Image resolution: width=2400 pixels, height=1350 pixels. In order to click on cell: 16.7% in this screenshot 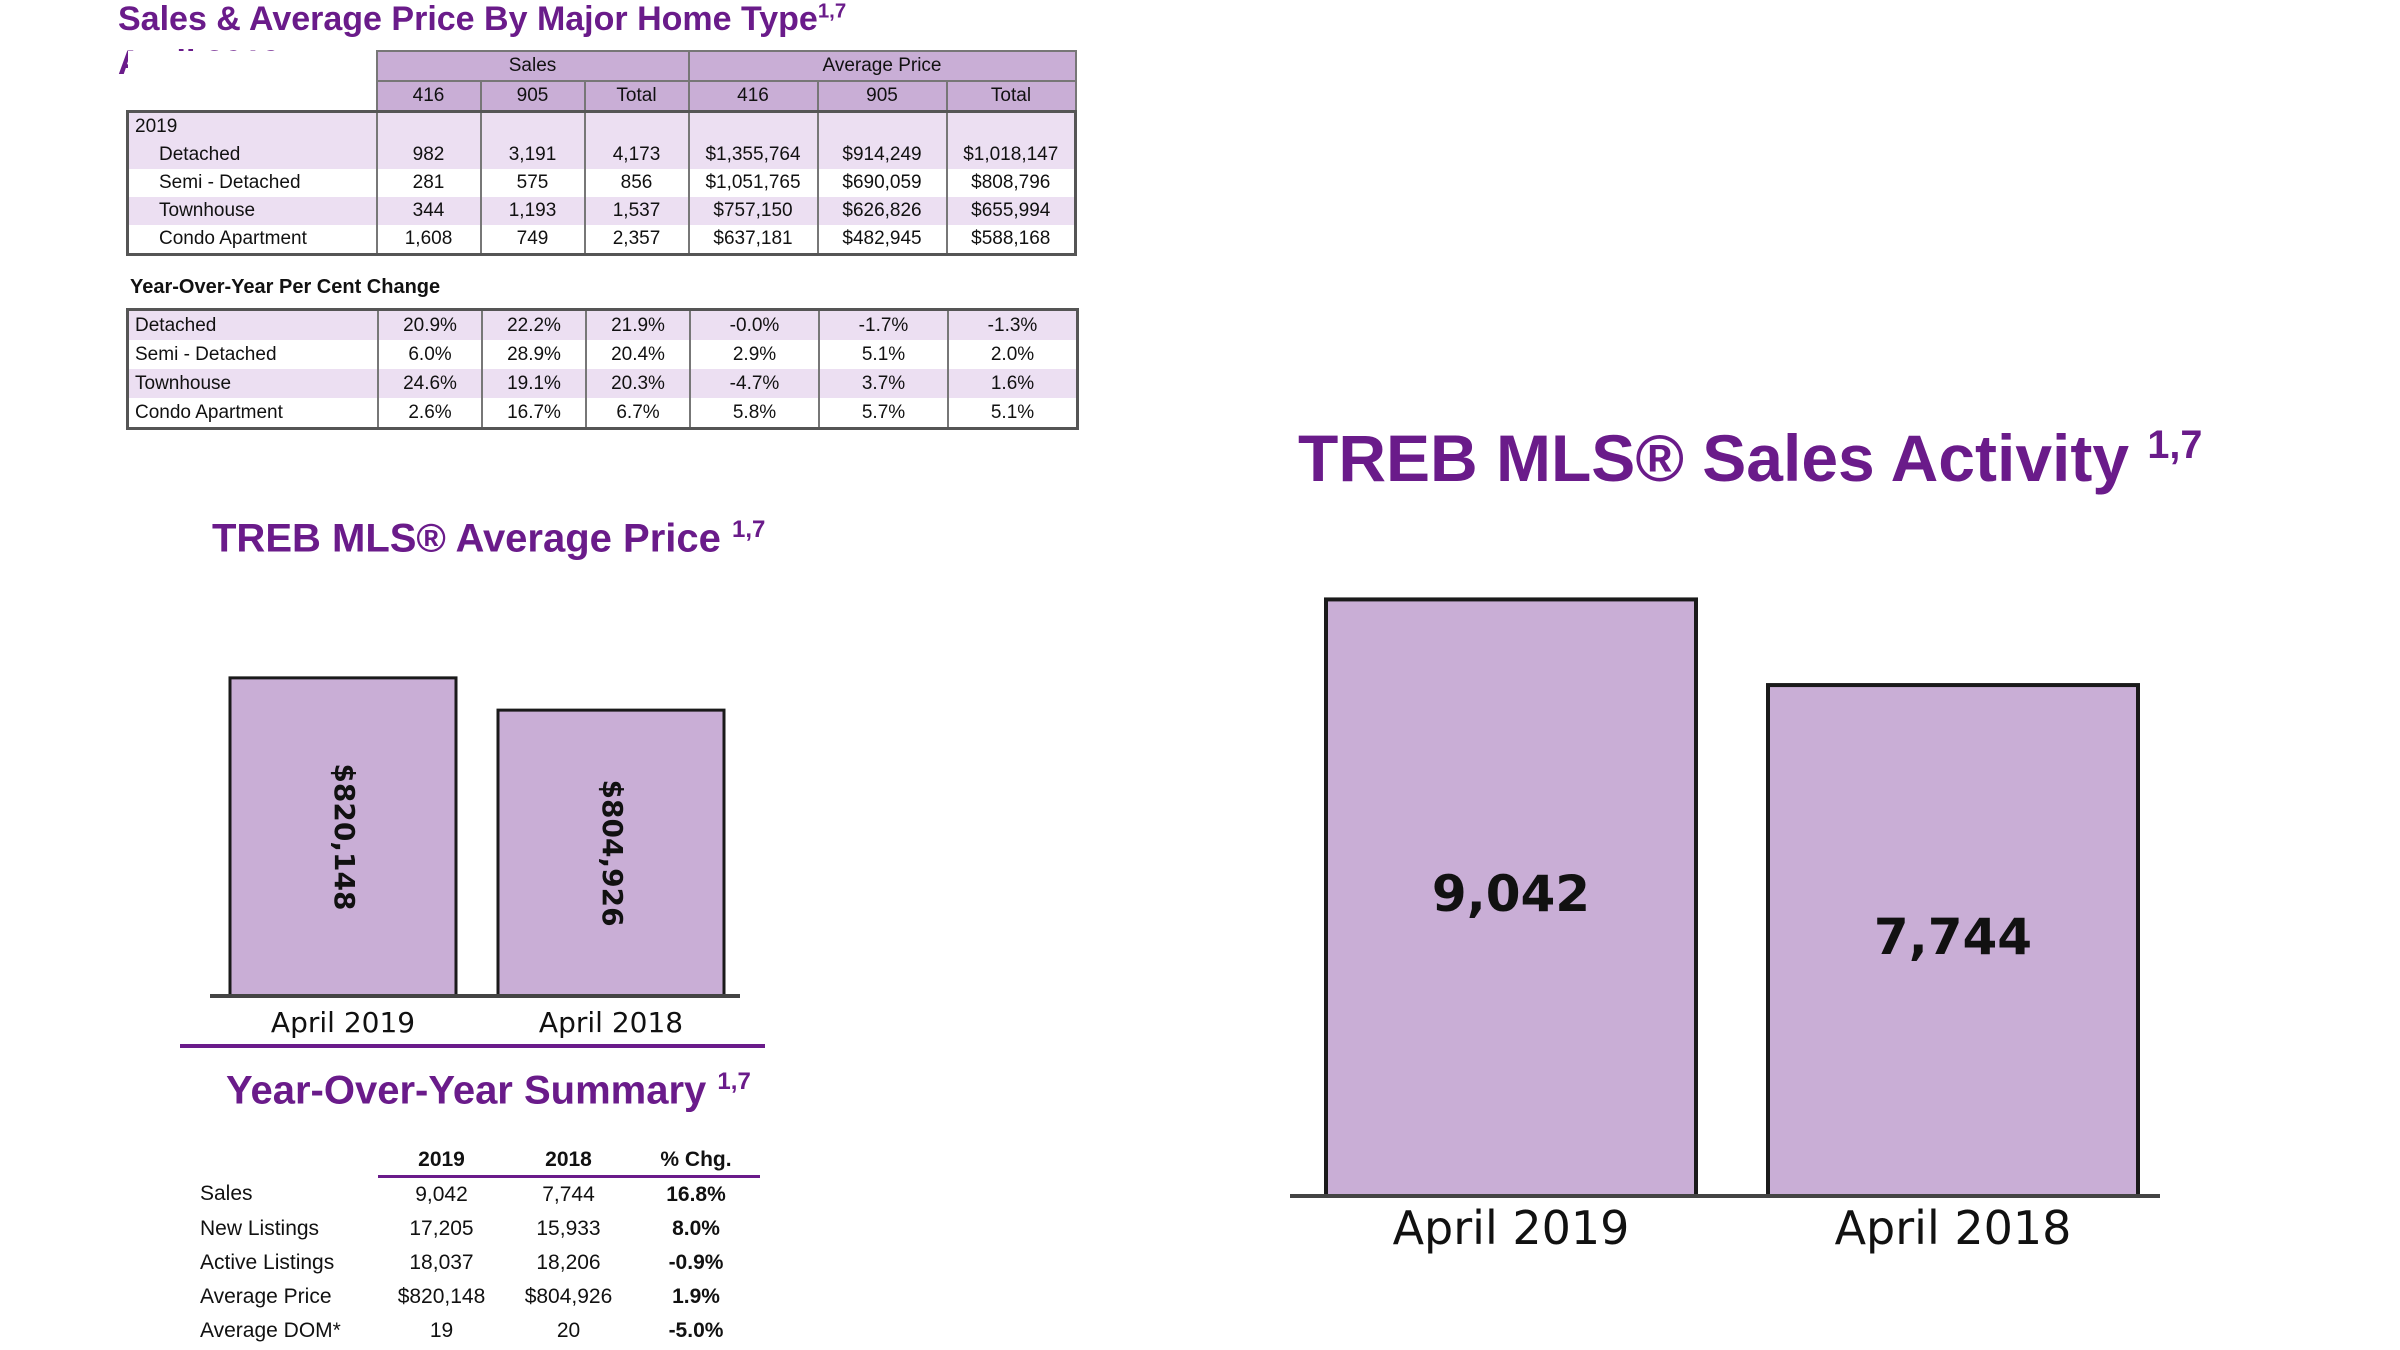, I will do `click(533, 414)`.